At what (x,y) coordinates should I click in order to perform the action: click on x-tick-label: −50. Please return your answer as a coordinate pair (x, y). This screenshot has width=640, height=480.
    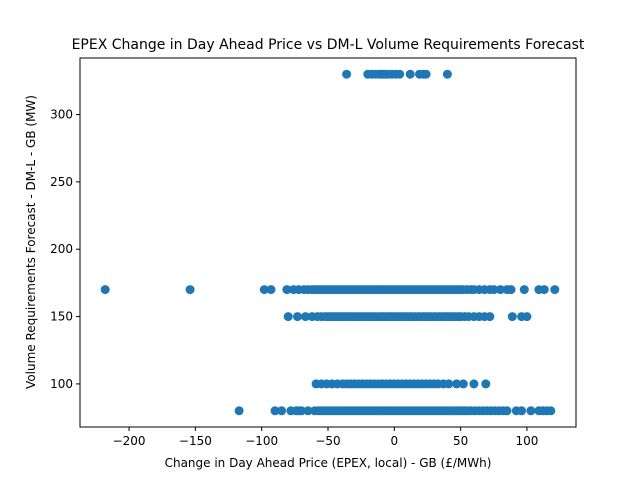
    Looking at the image, I should click on (327, 441).